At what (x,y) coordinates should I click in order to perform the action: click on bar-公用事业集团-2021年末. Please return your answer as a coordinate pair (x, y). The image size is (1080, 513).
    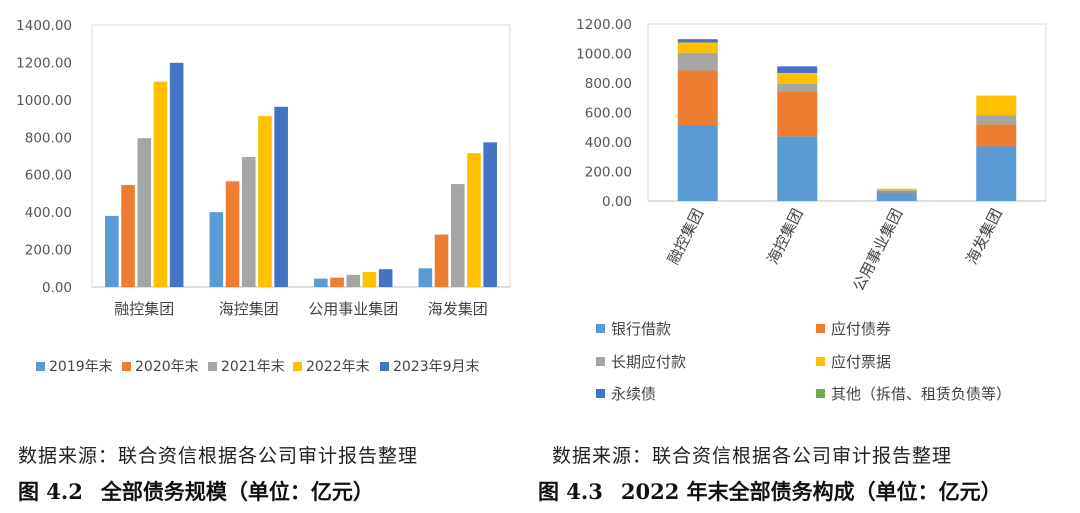
    Looking at the image, I should click on (353, 280).